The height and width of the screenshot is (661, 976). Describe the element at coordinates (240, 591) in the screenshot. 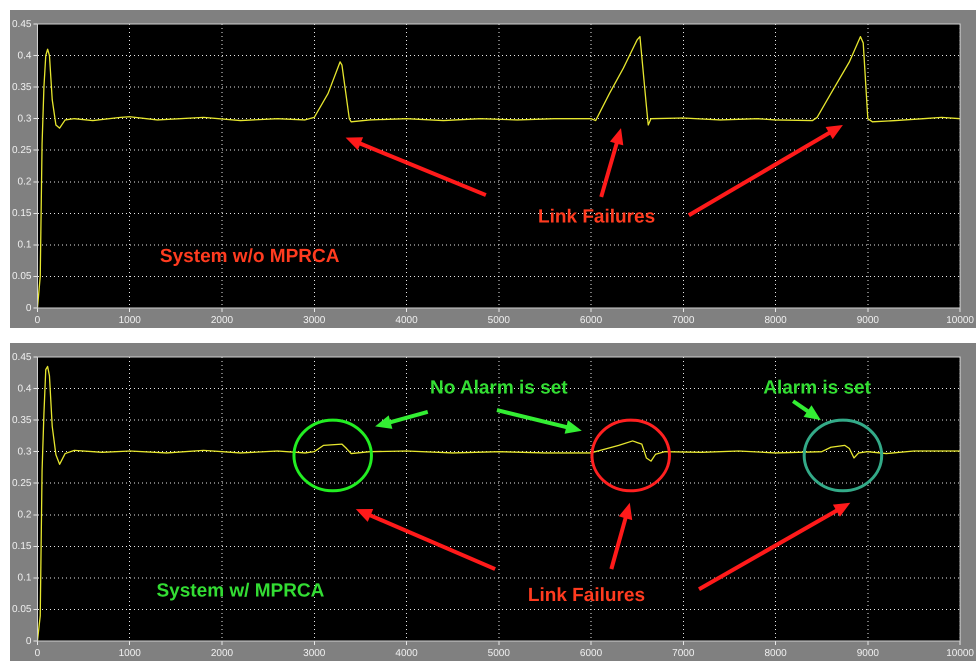

I see `annotation: System w/ MPRCA` at that location.